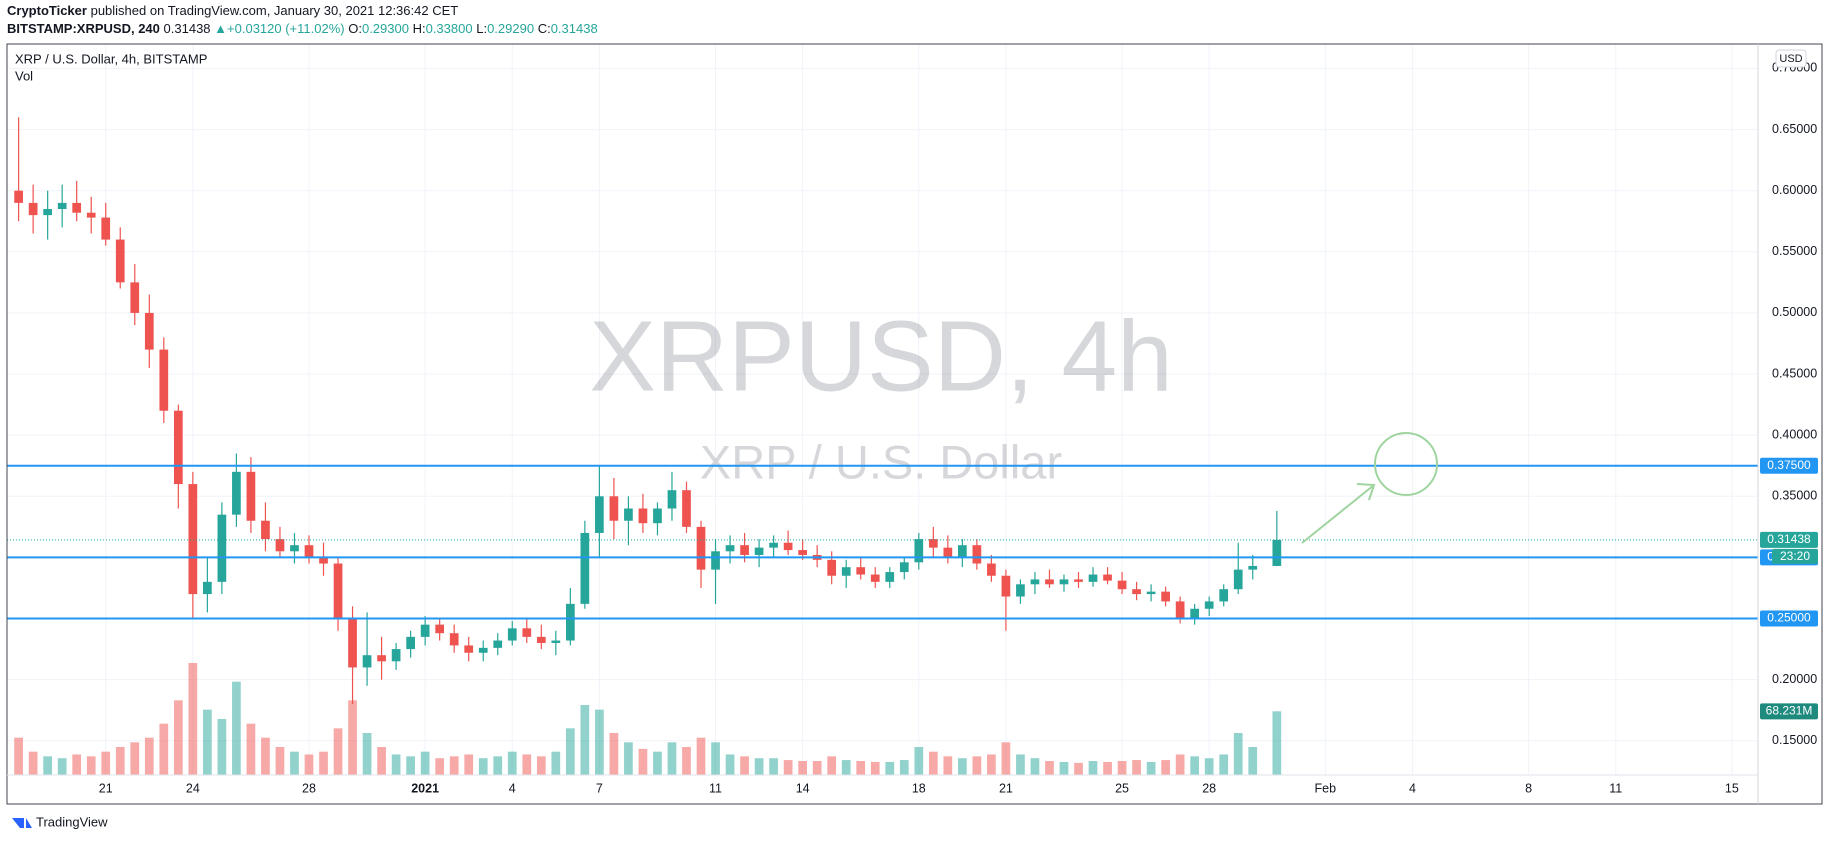  Describe the element at coordinates (1412, 788) in the screenshot. I see `x-tick-label: 4` at that location.